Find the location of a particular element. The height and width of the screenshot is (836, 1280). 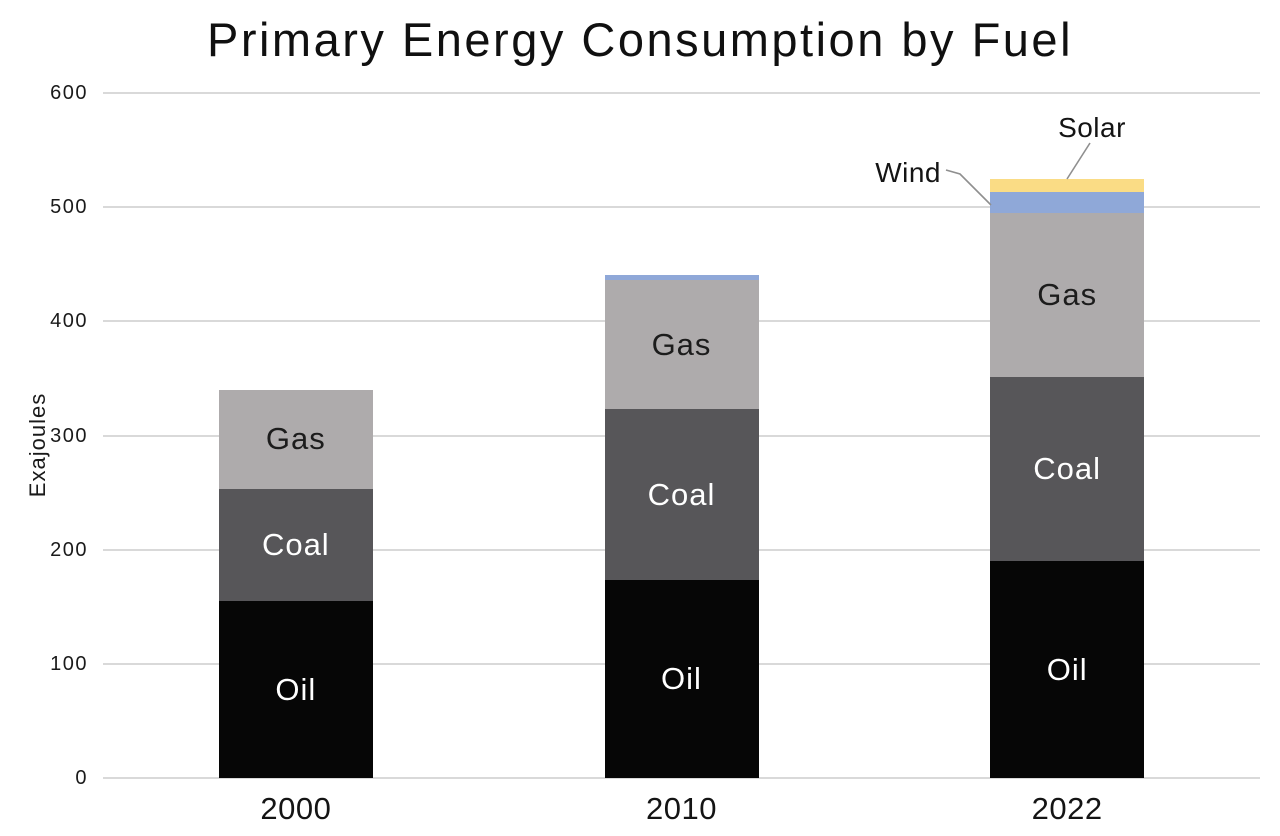

y-tick-label: 0 is located at coordinates (81, 778).